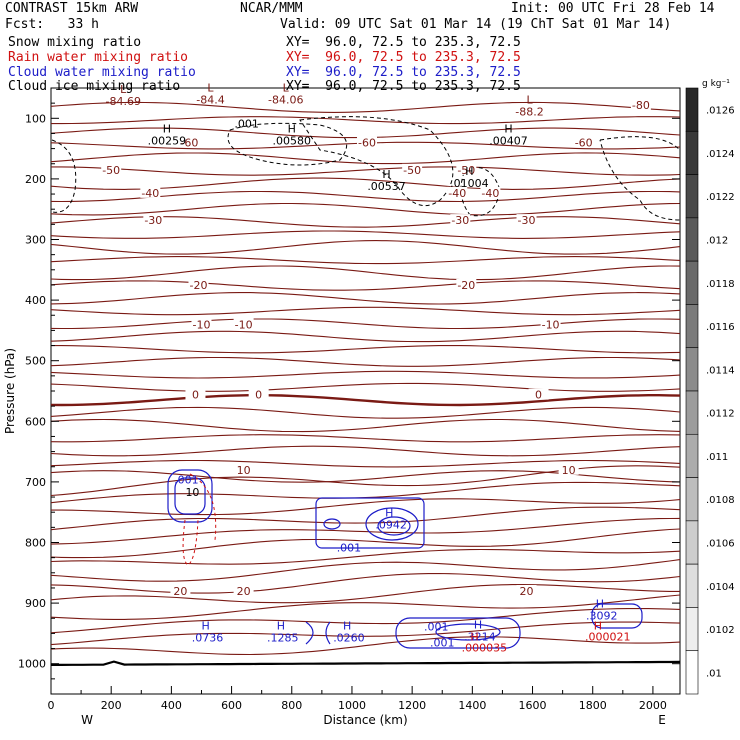  I want to click on y-tick-label: 800, so click(35, 543).